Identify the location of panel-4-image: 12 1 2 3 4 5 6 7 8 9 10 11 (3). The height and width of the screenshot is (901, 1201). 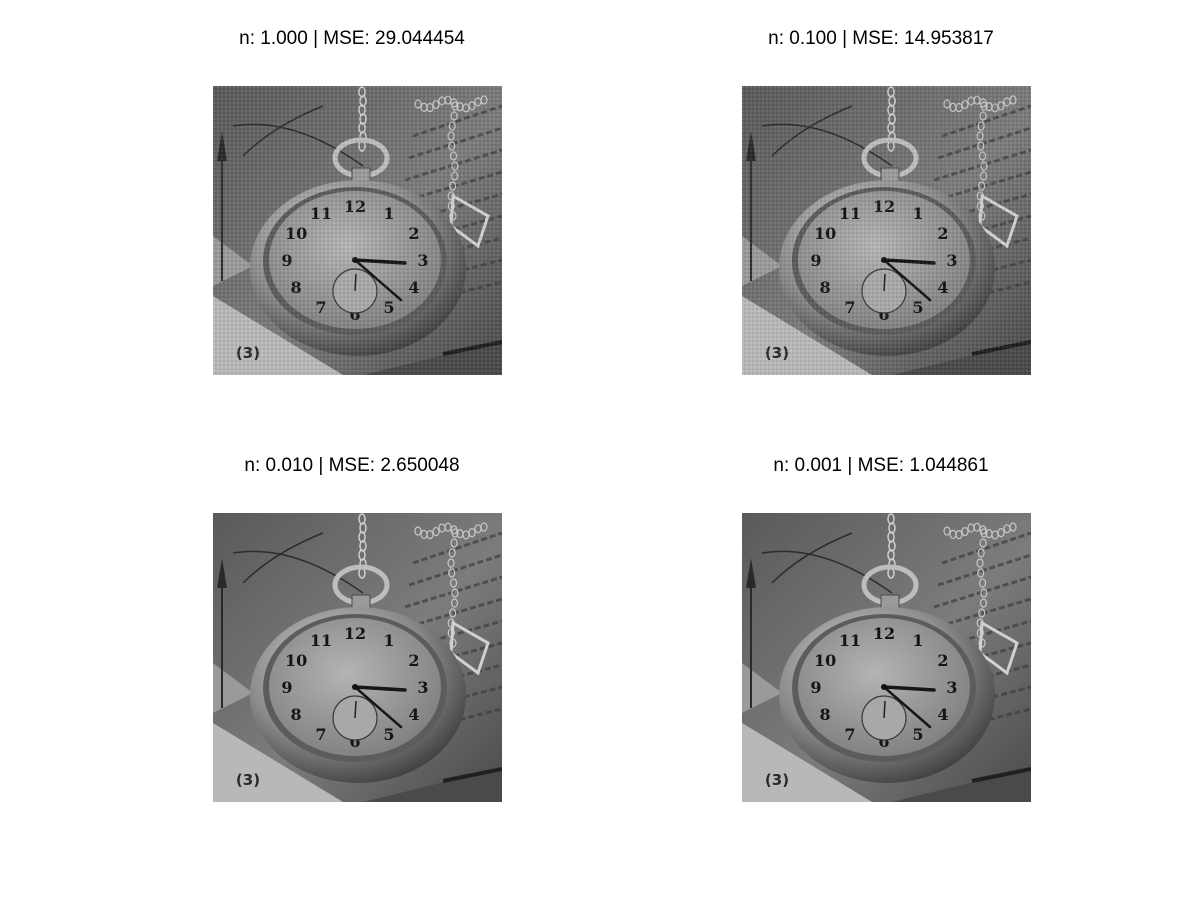
(886, 657).